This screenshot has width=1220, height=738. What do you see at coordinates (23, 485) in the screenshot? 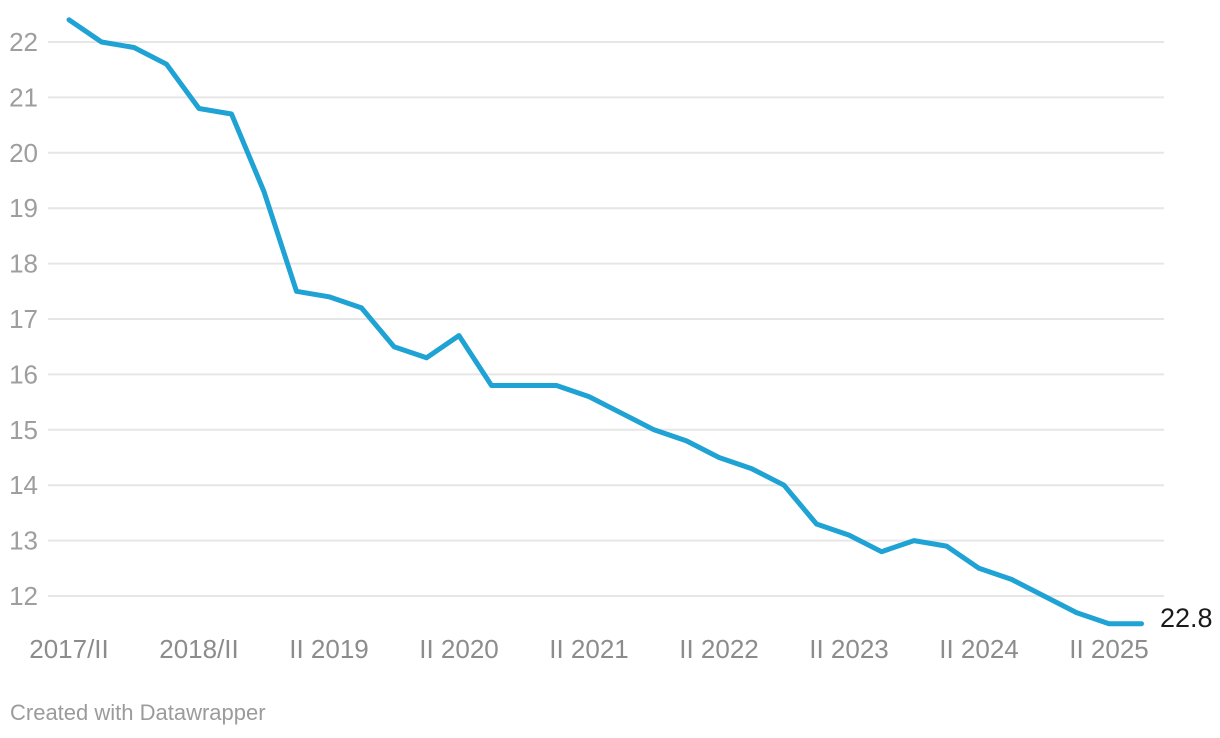
I see `y-axis-tick-label: 14` at bounding box center [23, 485].